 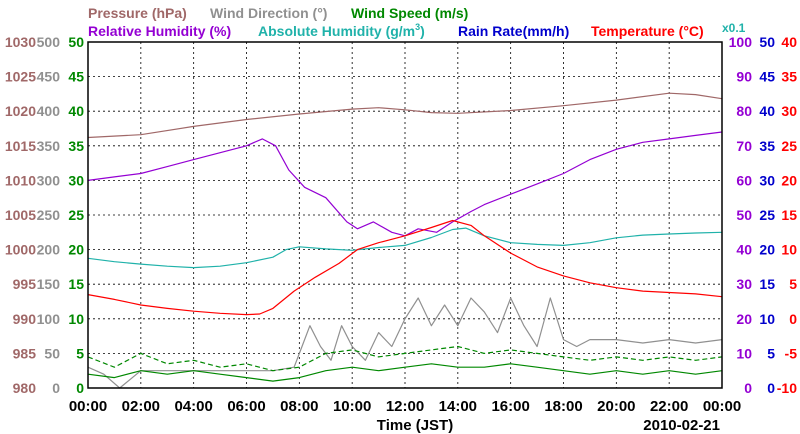 I want to click on legend-wind-direction: Wind Direction (°), so click(x=268, y=13).